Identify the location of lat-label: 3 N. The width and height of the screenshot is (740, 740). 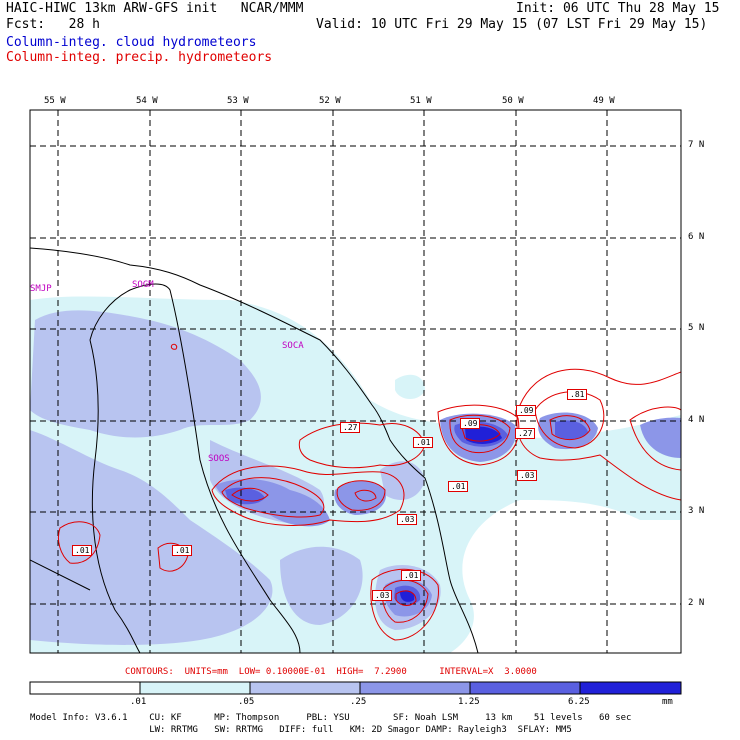
(696, 511).